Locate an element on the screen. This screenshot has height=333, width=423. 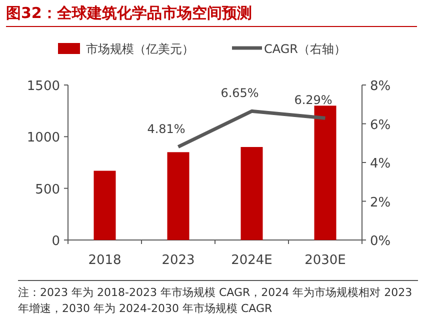
data-label: 6.65% is located at coordinates (239, 93).